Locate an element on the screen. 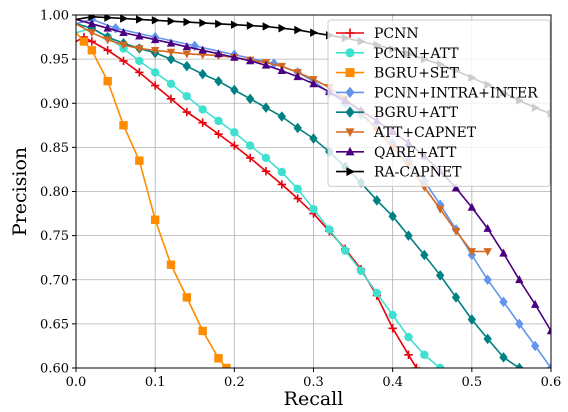 Image resolution: width=568 pixels, height=412 pixels. legend-entry: PCNN+ATT is located at coordinates (397, 54).